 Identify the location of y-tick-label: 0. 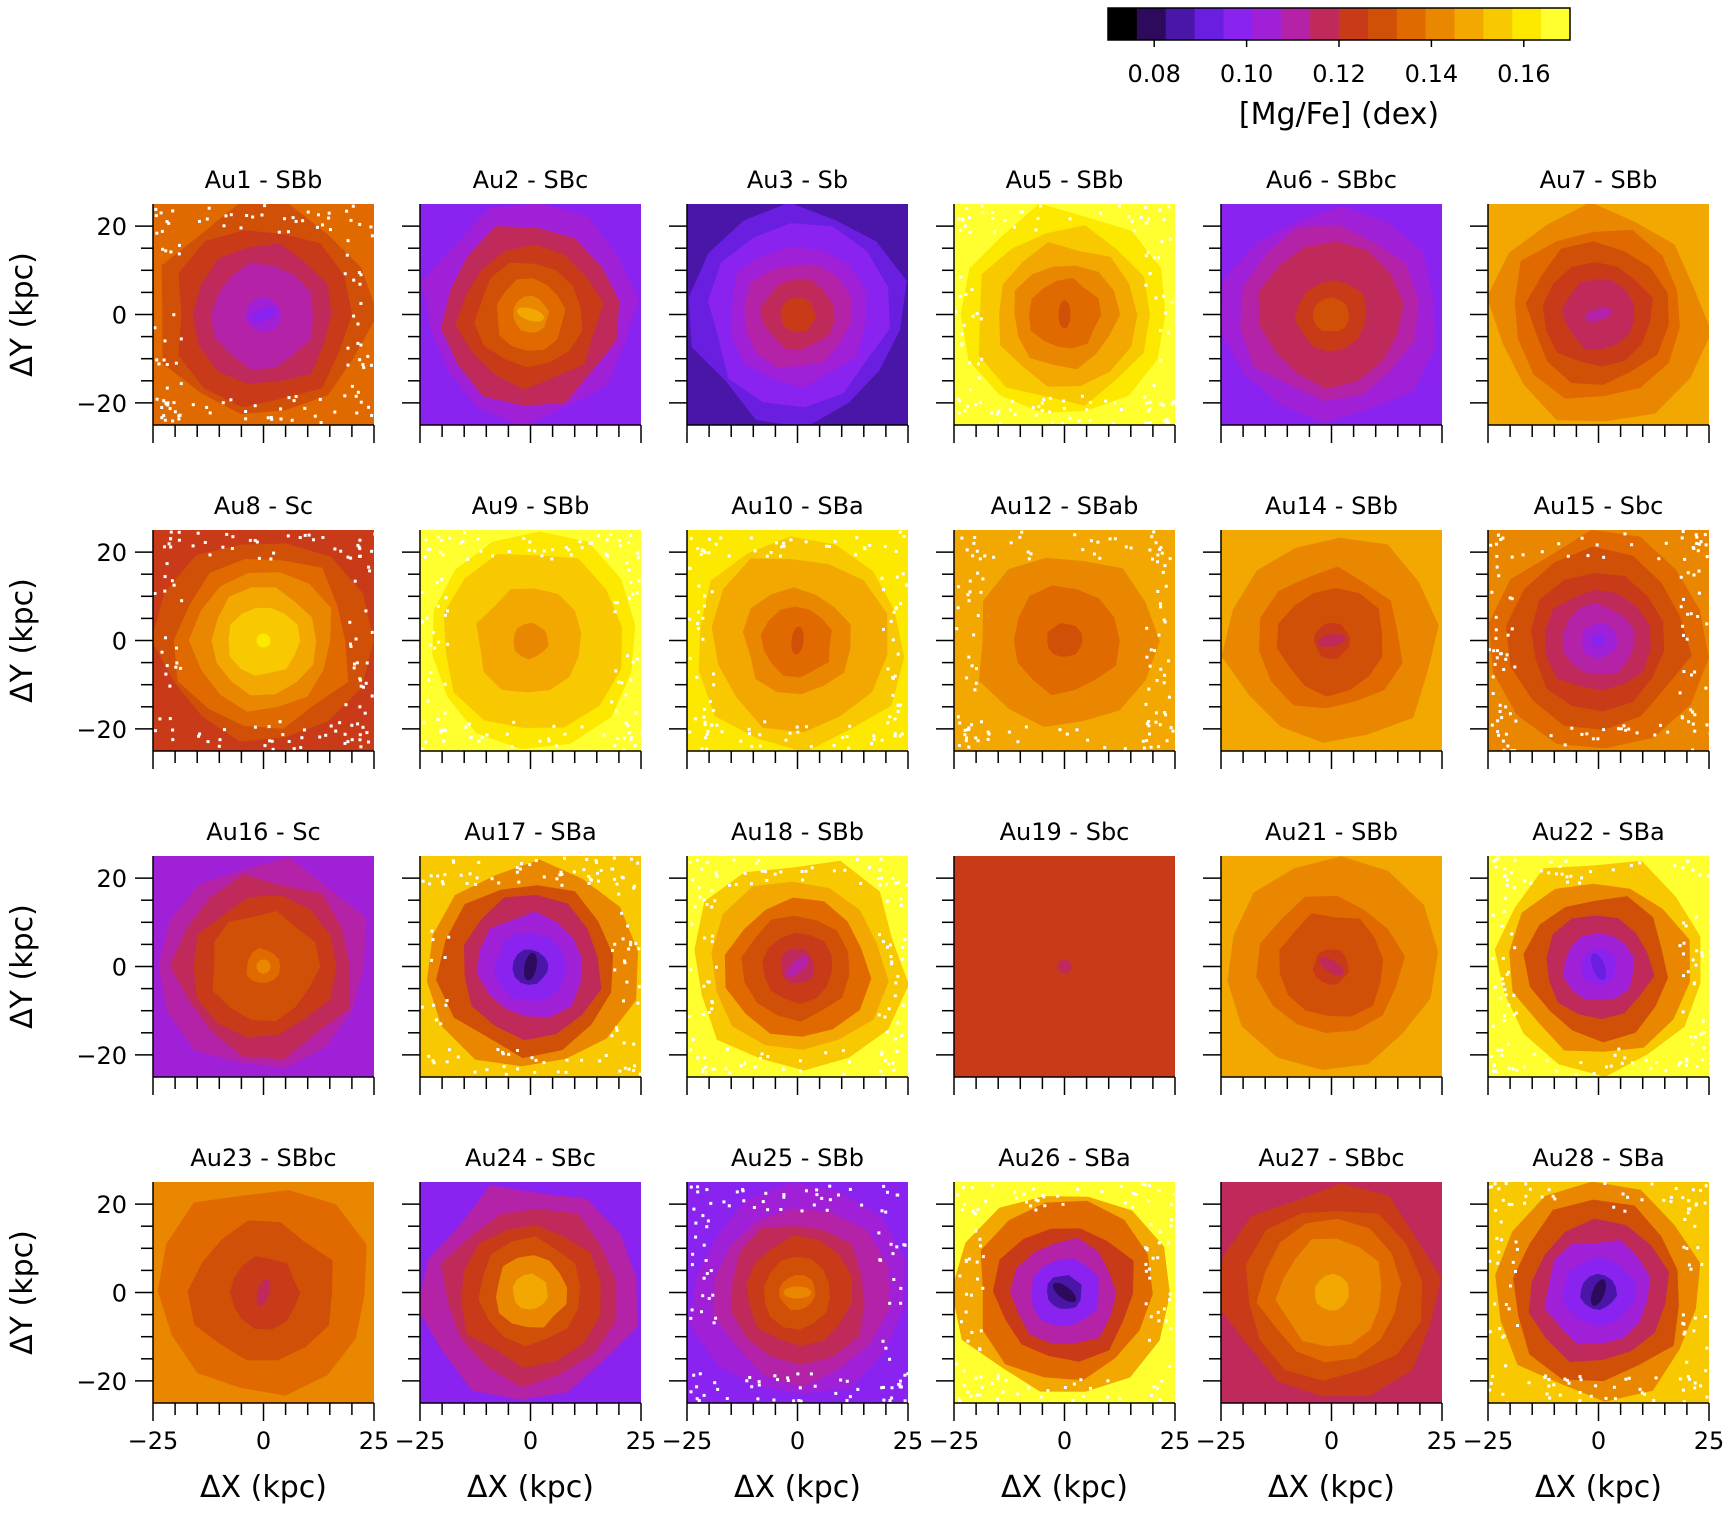
(119, 316).